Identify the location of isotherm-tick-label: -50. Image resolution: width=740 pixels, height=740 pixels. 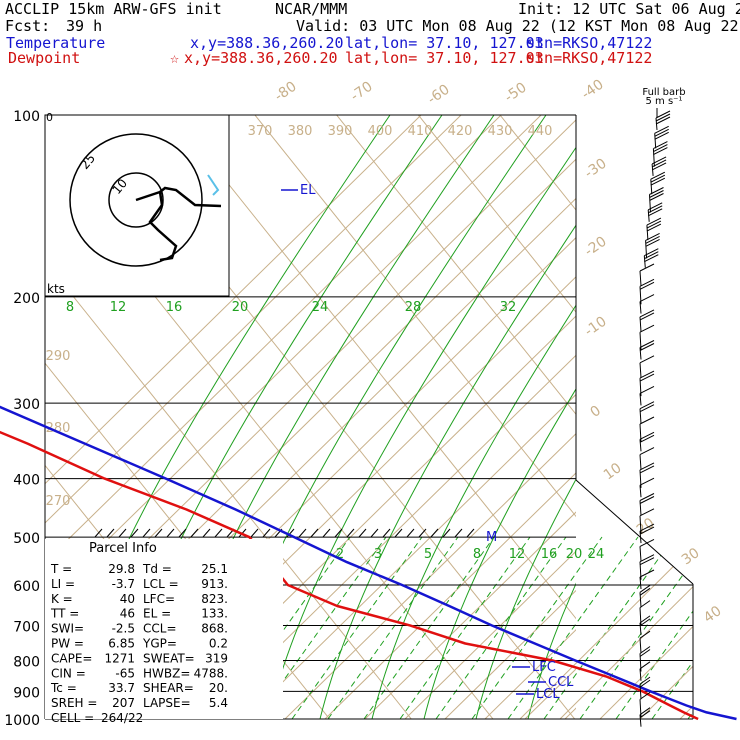
(516, 93).